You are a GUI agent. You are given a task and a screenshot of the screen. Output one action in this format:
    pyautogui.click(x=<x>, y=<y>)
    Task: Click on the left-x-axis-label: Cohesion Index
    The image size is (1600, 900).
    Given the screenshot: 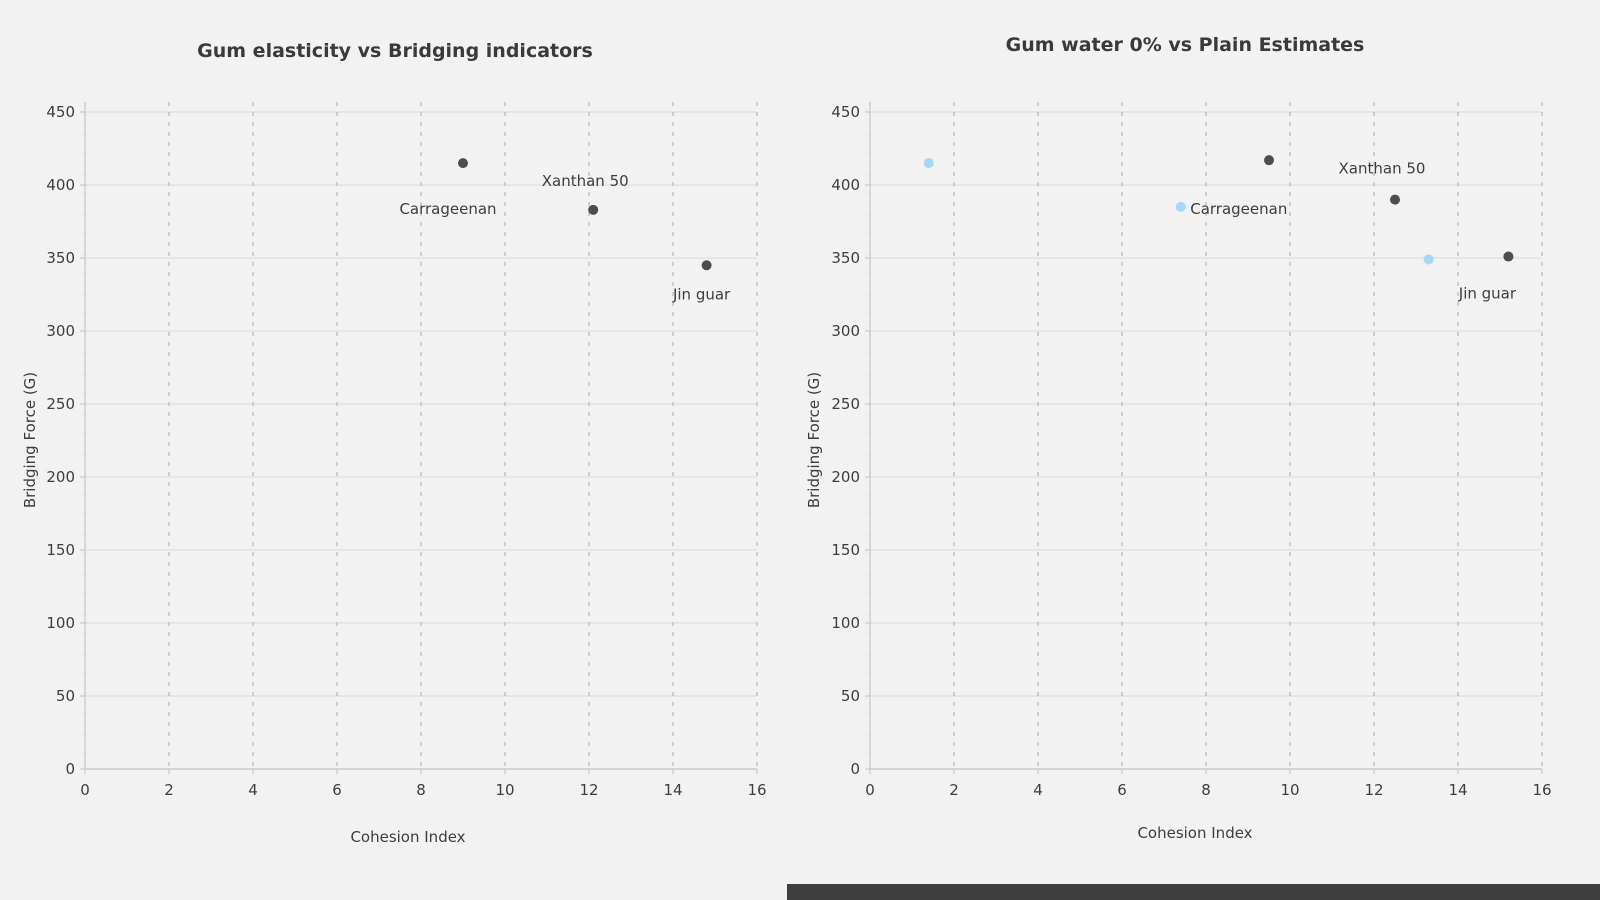 What is the action you would take?
    pyautogui.click(x=408, y=837)
    